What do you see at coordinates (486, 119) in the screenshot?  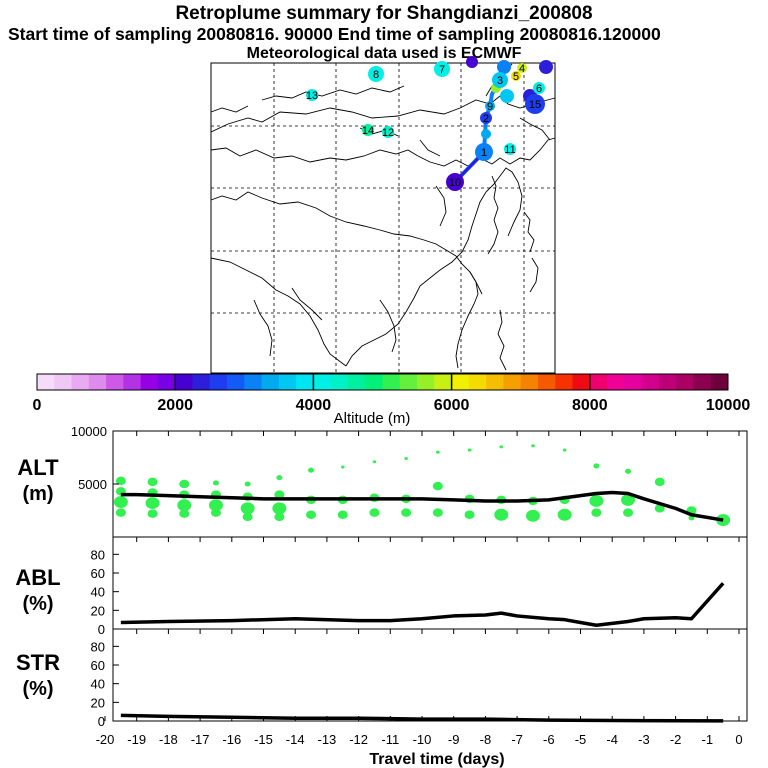 I see `plume-centroid-label-2: 2` at bounding box center [486, 119].